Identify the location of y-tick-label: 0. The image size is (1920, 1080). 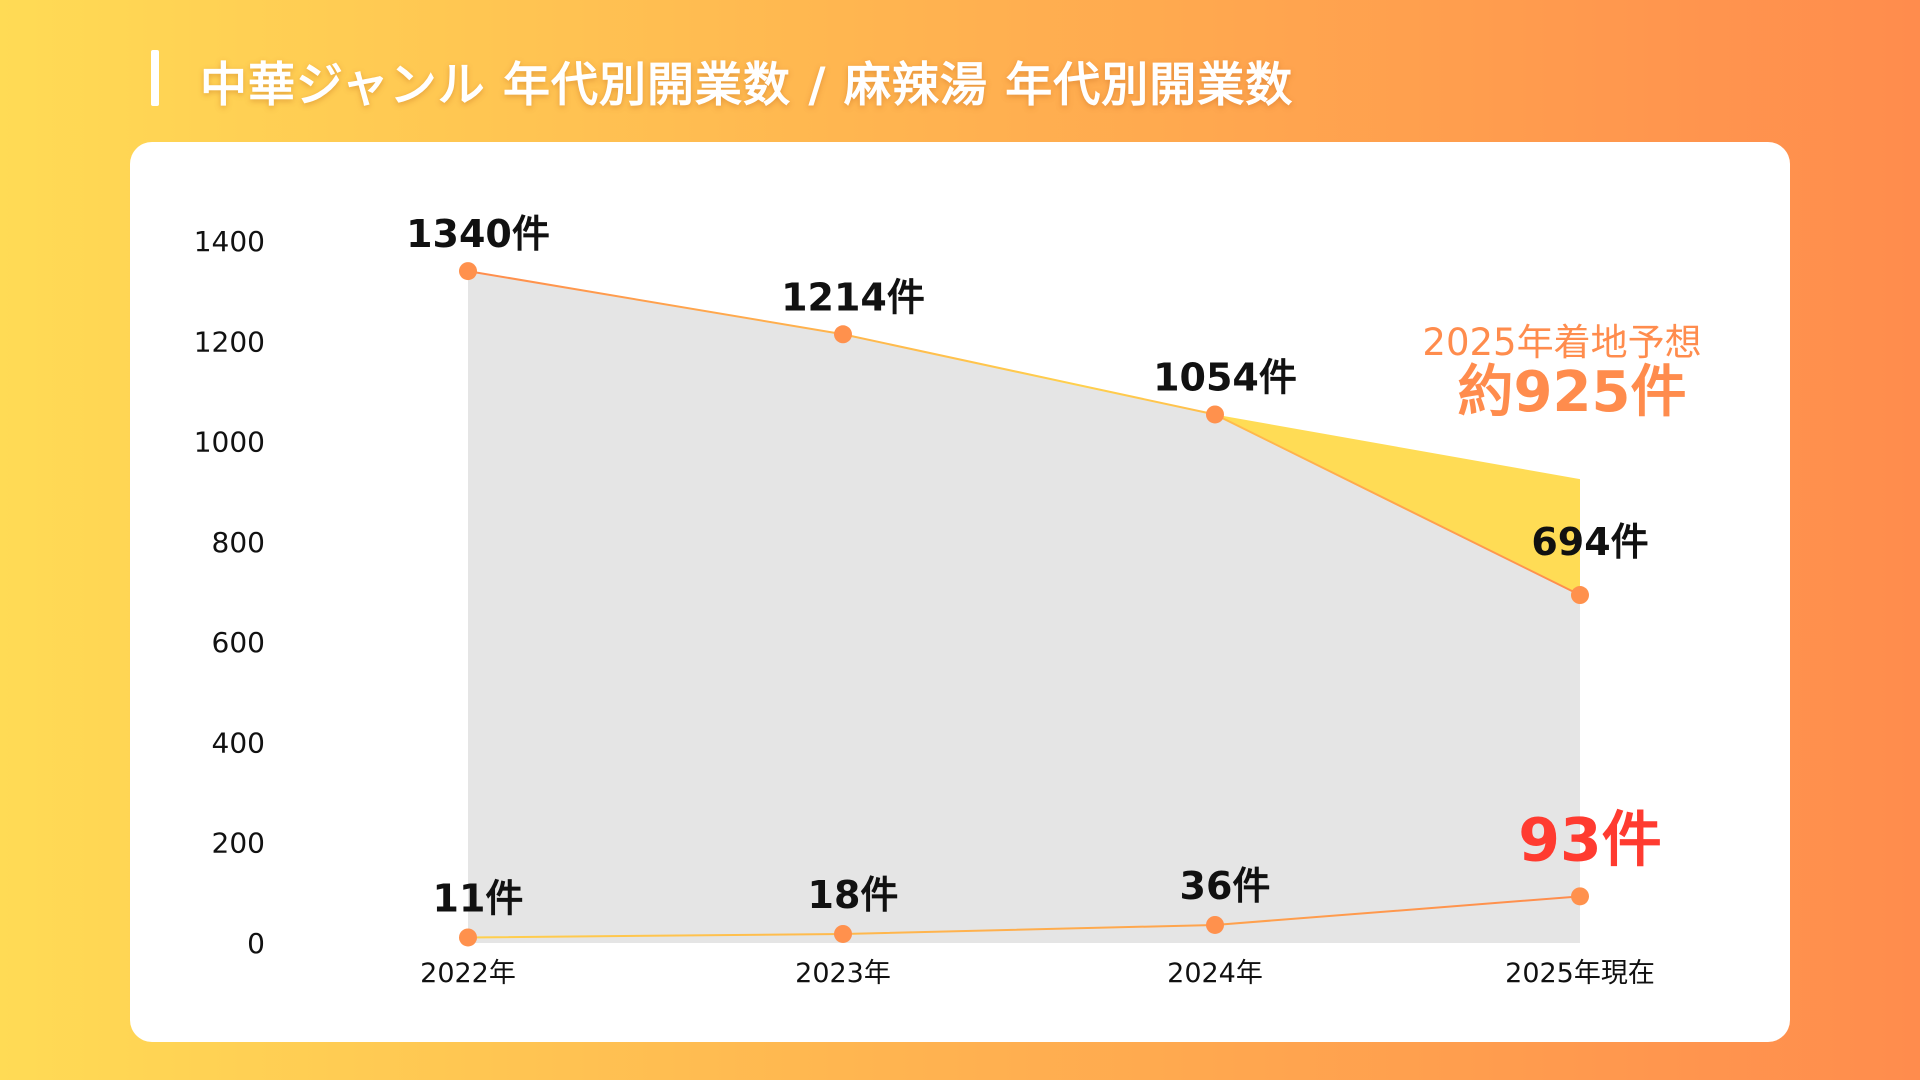
(256, 943).